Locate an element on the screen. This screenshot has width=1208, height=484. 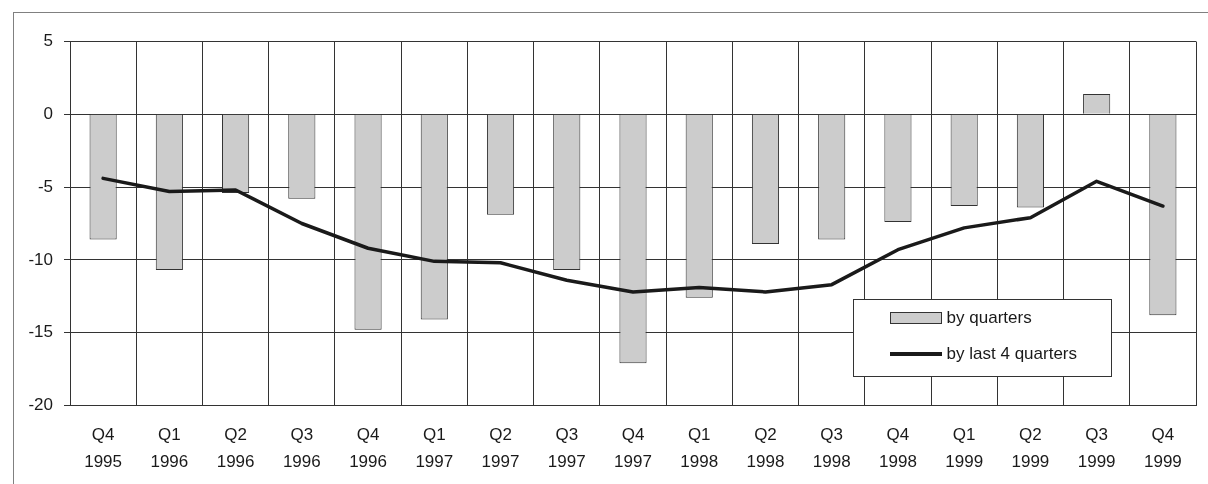
x-tick-label: Q1 1997 is located at coordinates (434, 447).